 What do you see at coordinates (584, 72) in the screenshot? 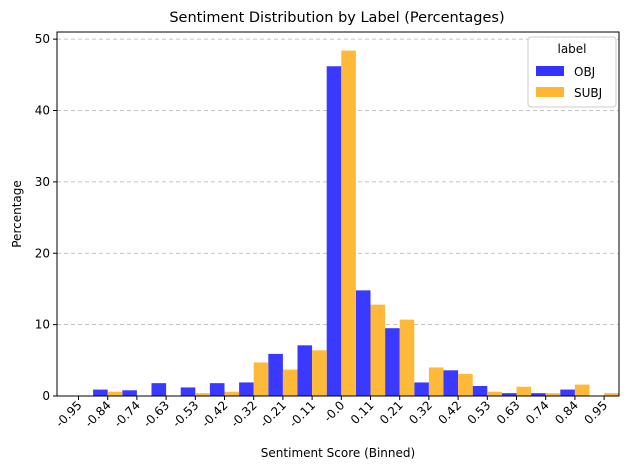
I see `legend-label-obj: OBJ` at bounding box center [584, 72].